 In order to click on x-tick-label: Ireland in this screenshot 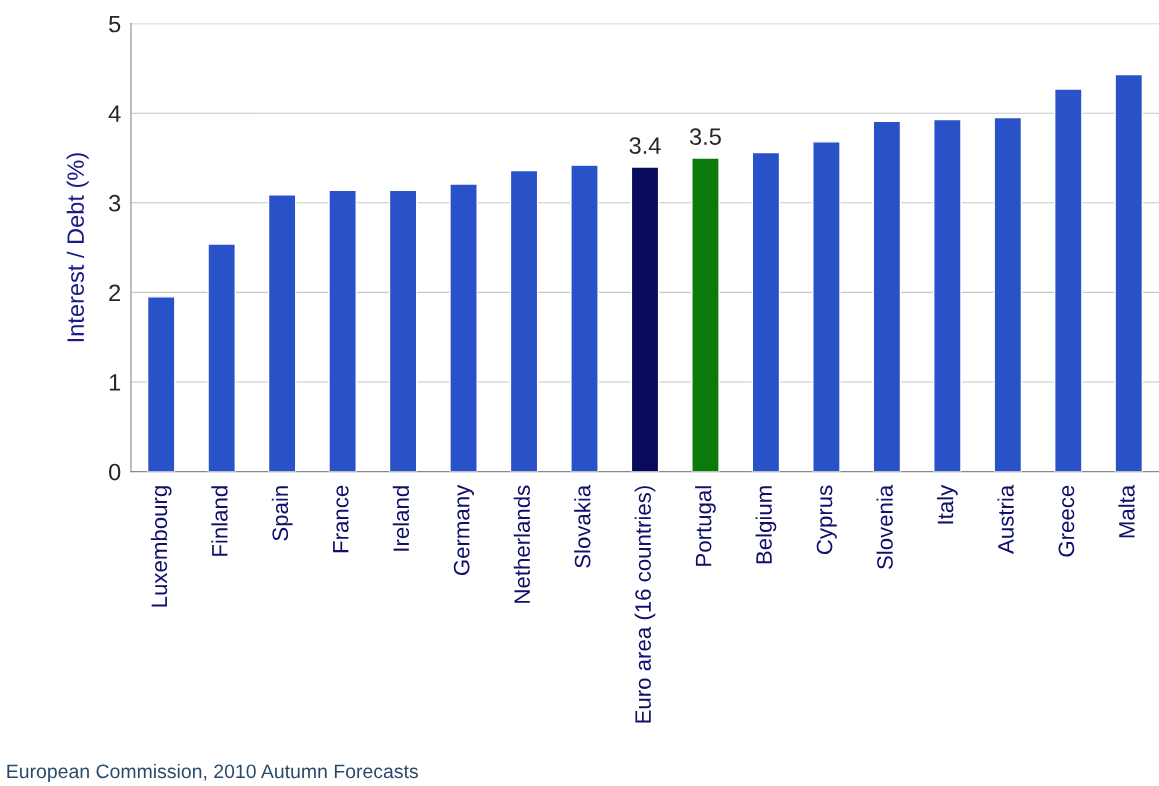, I will do `click(401, 518)`.